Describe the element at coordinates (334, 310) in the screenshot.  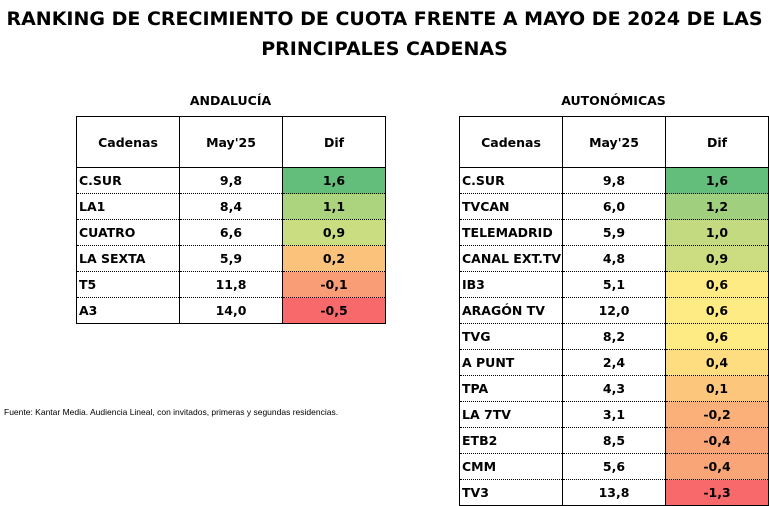
I see `dif-value: -0,5` at that location.